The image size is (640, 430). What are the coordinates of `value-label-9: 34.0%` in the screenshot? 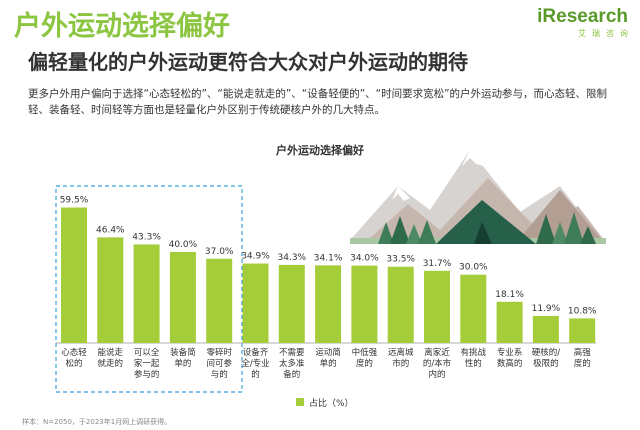 It's located at (364, 259).